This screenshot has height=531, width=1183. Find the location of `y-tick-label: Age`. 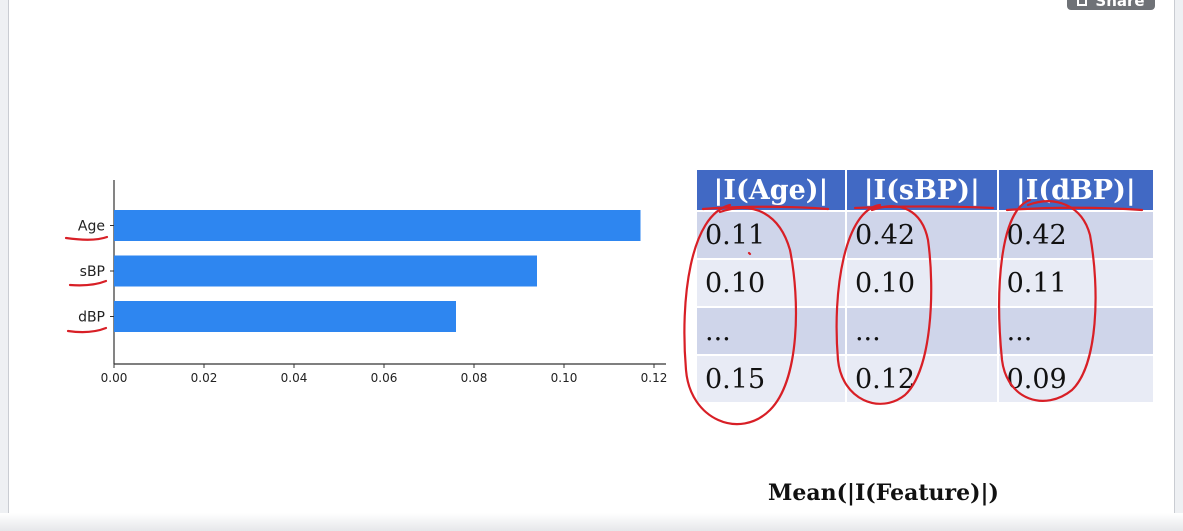

y-tick-label: Age is located at coordinates (91, 227).